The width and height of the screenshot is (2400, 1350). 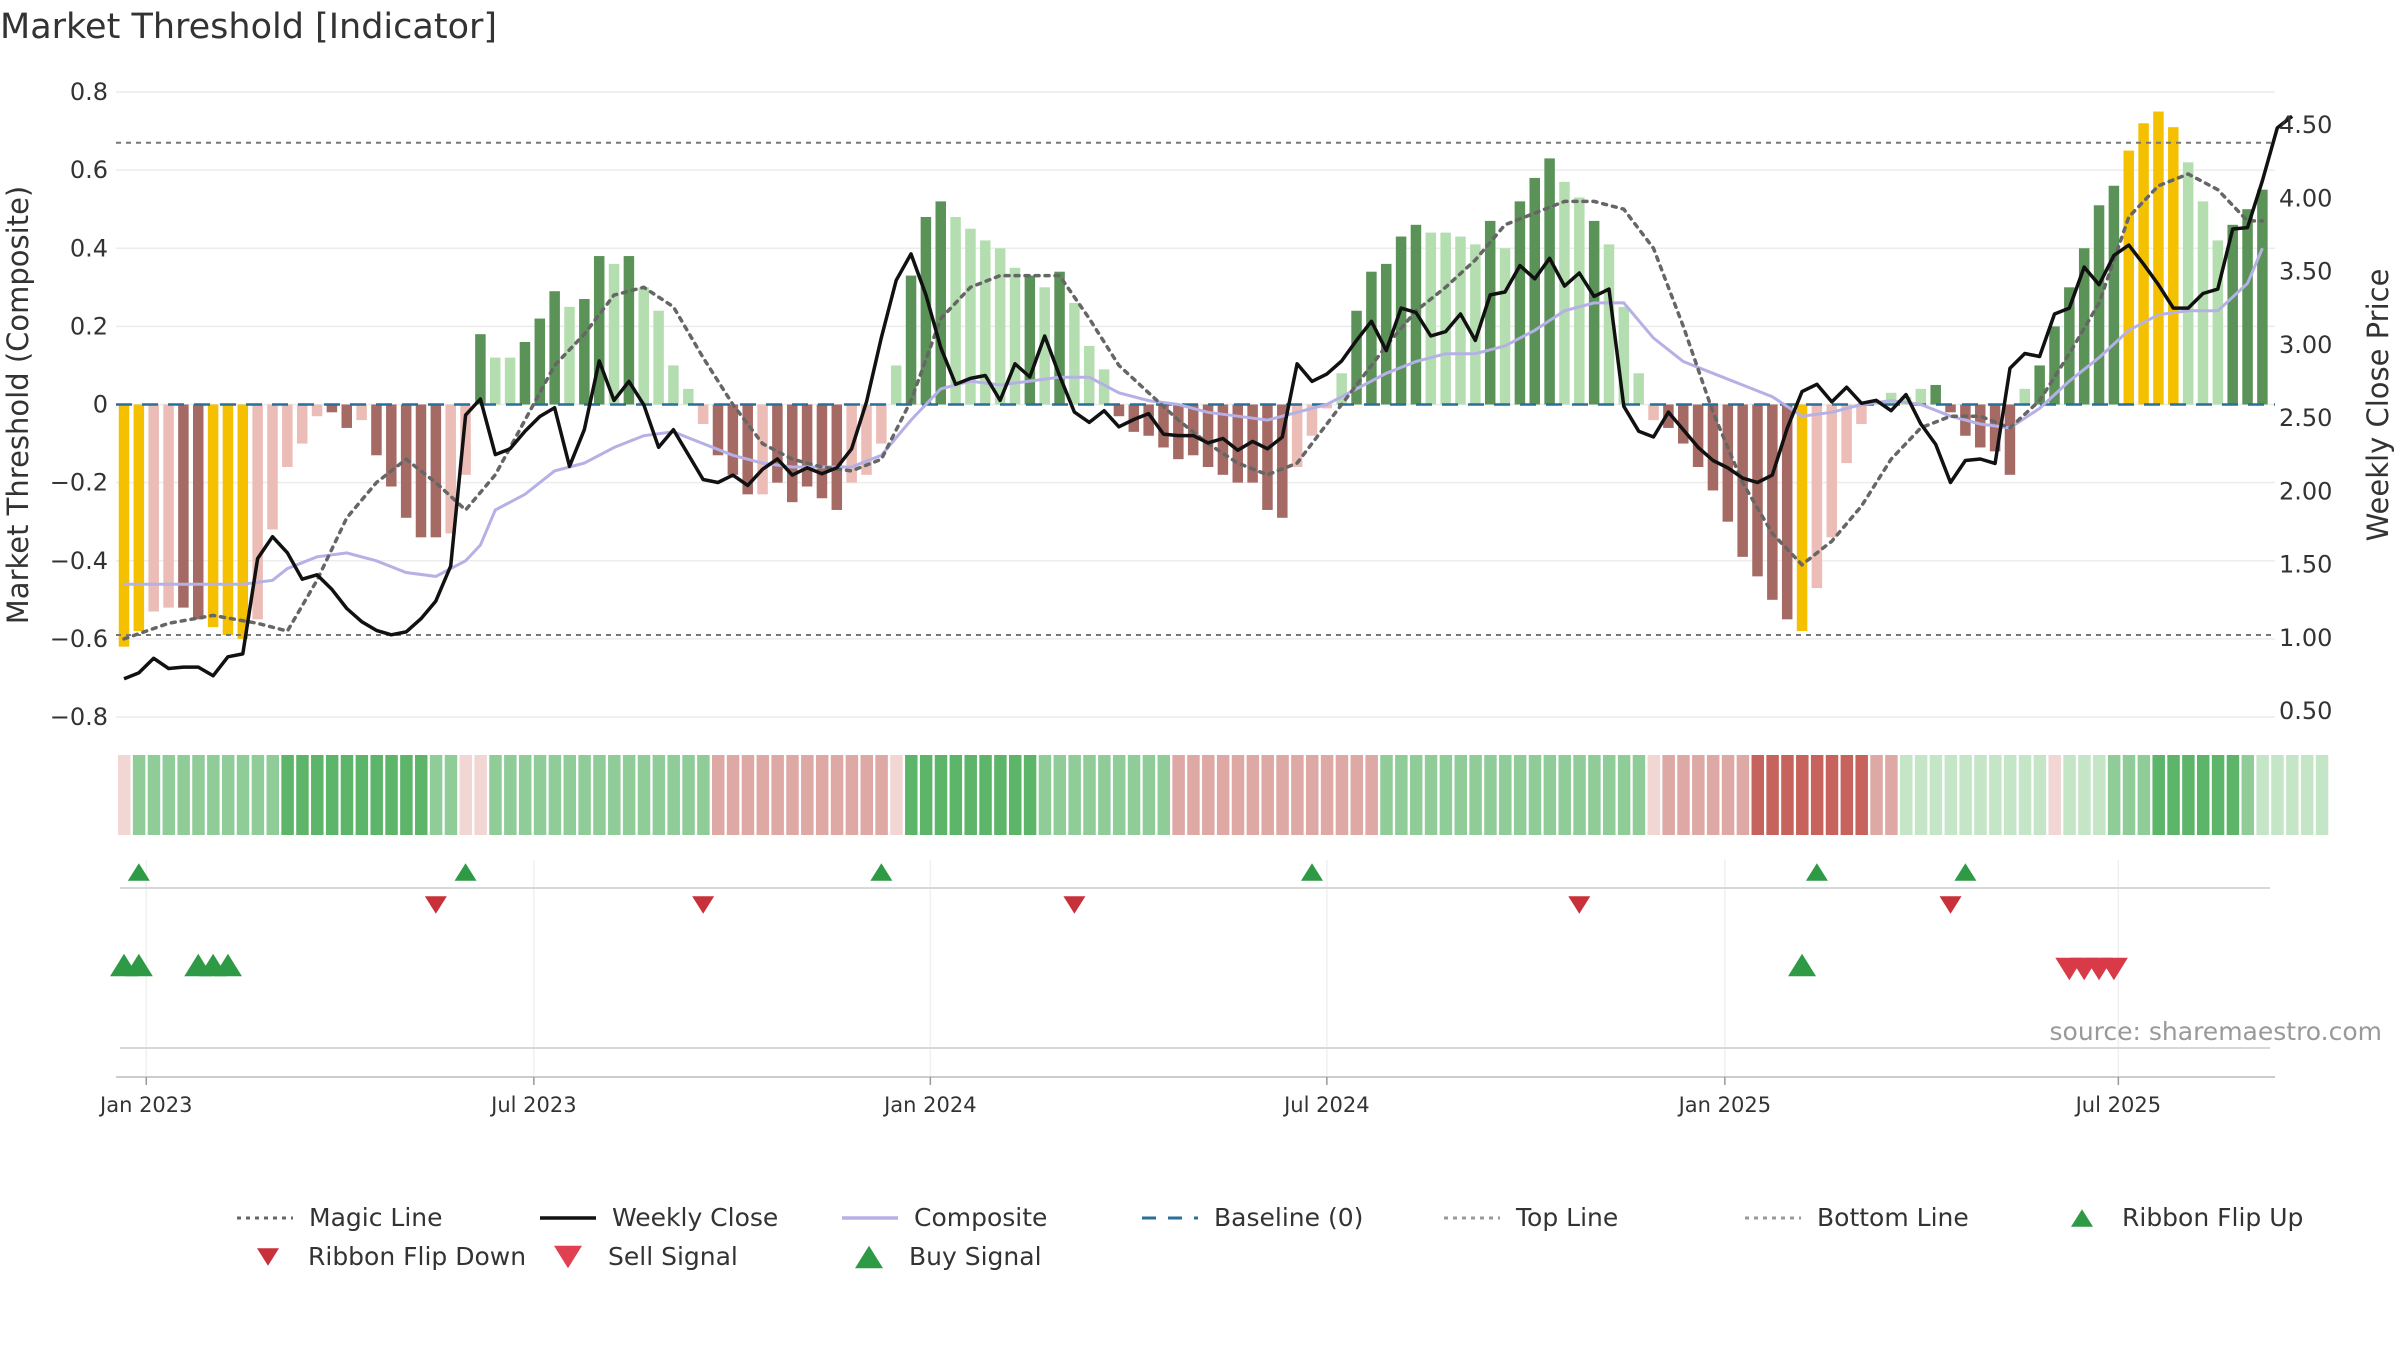 What do you see at coordinates (673, 1256) in the screenshot?
I see `legend-label: Sell Signal` at bounding box center [673, 1256].